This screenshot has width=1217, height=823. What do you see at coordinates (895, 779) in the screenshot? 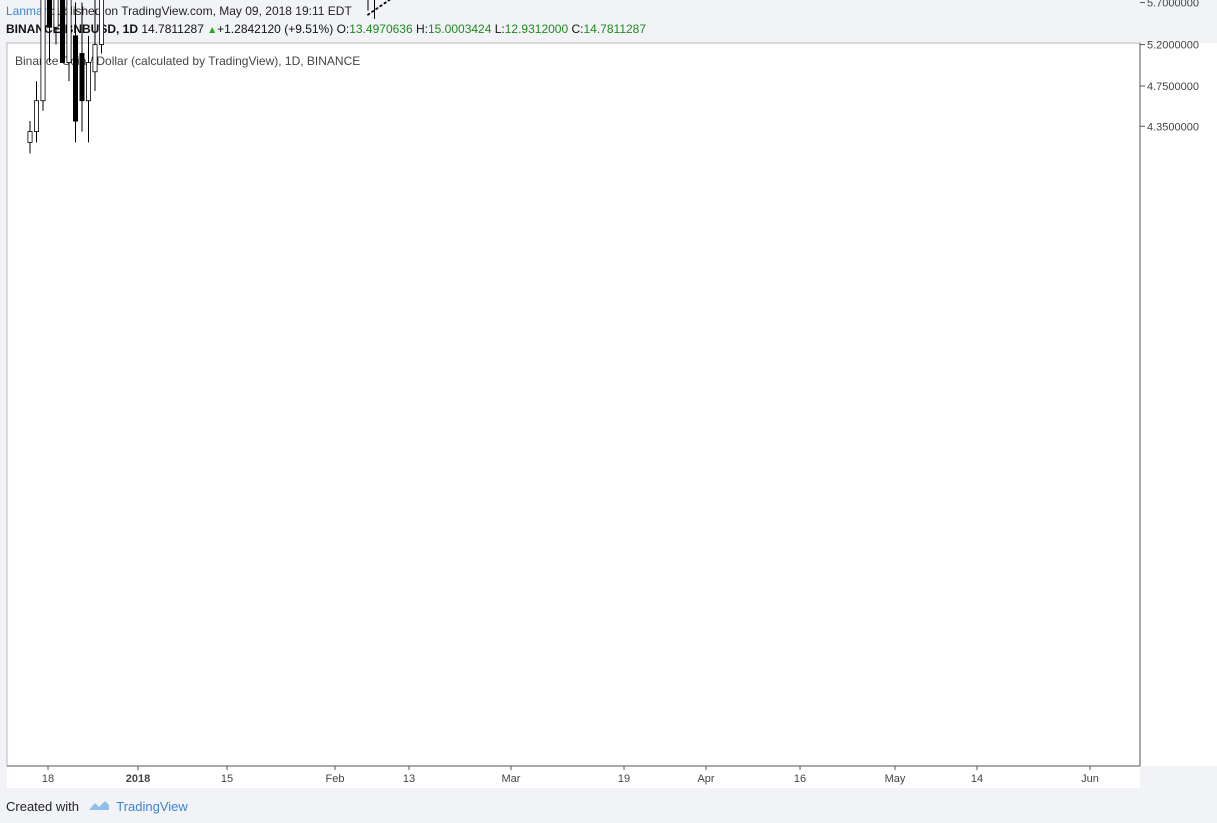
I see `x-tick-label: May` at bounding box center [895, 779].